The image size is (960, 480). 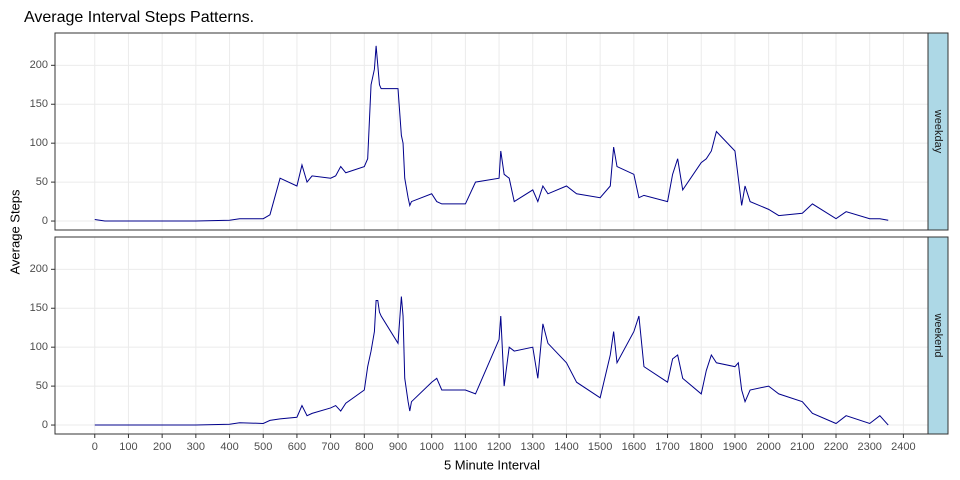 What do you see at coordinates (297, 447) in the screenshot?
I see `x-tick-label: 600` at bounding box center [297, 447].